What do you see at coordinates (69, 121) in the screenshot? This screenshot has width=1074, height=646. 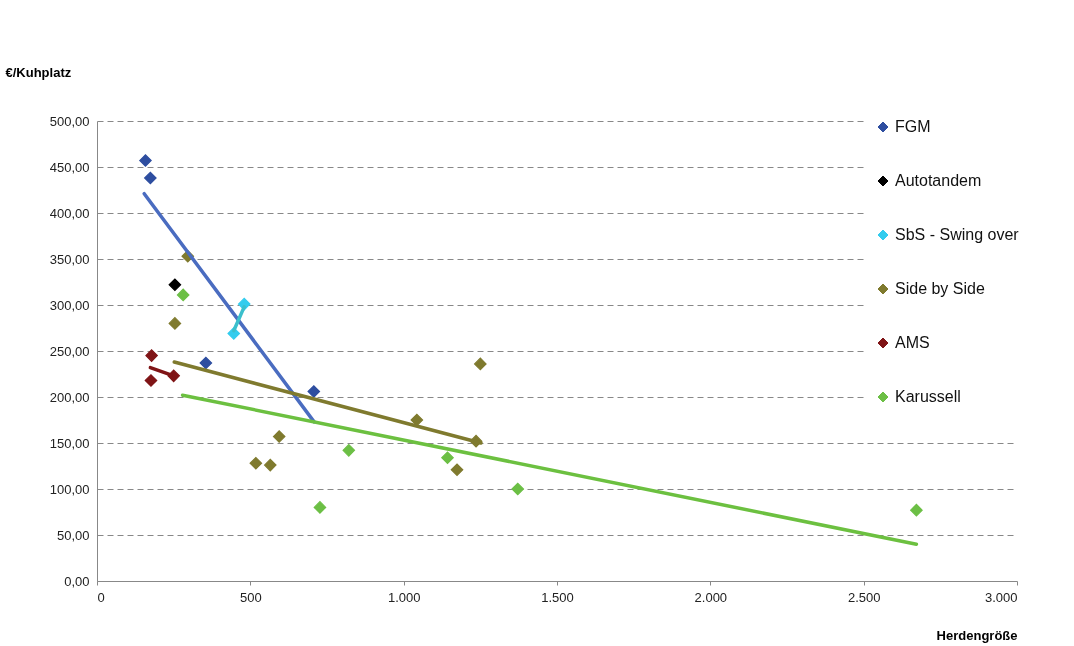 I see `y-tick-label: 500,00` at bounding box center [69, 121].